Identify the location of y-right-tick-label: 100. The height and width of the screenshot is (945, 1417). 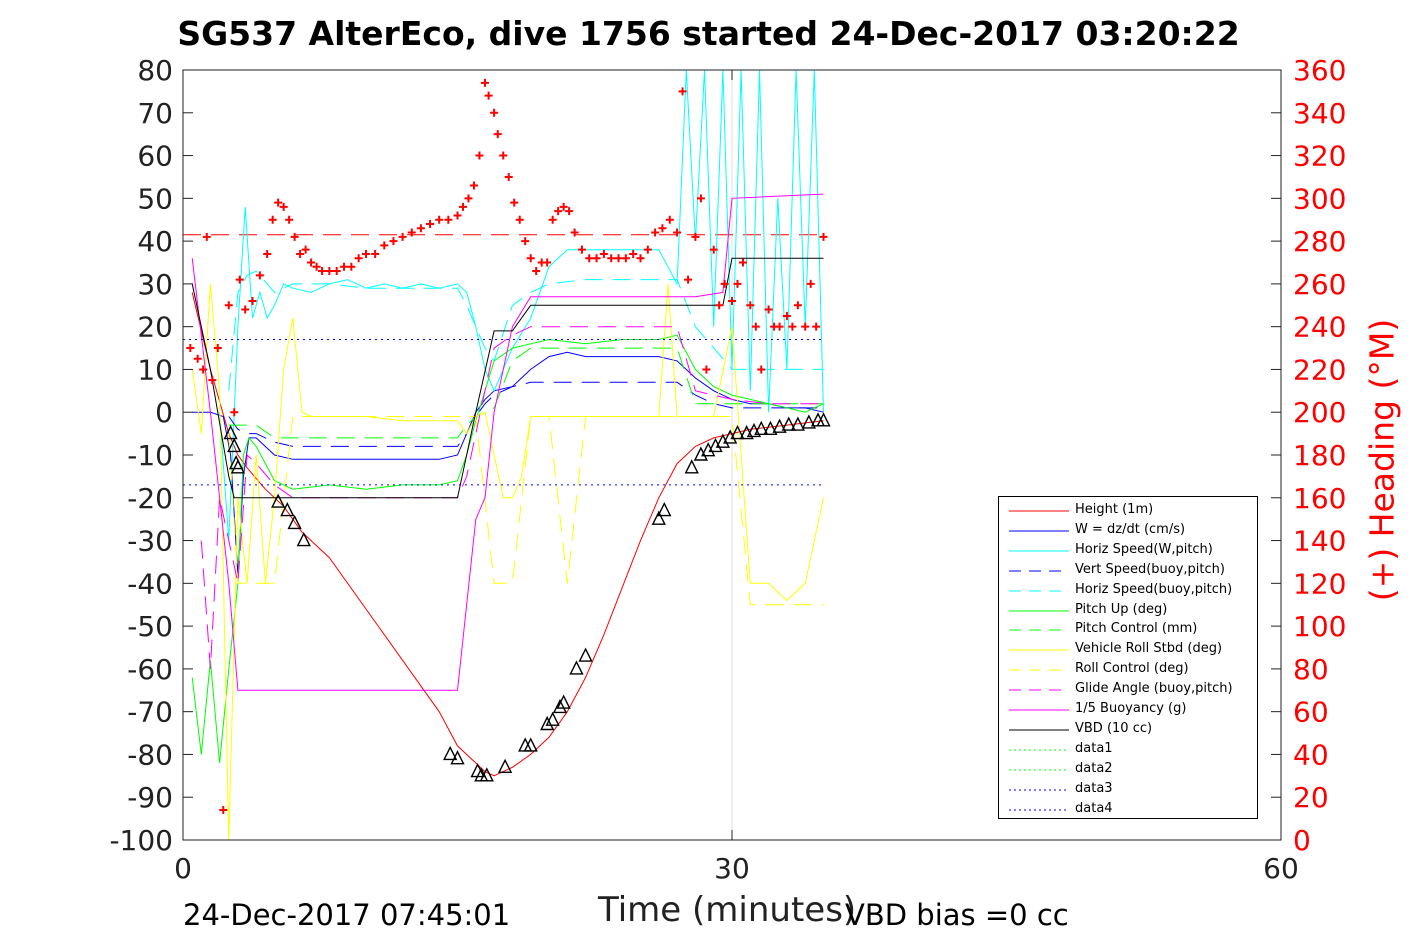
(1319, 626).